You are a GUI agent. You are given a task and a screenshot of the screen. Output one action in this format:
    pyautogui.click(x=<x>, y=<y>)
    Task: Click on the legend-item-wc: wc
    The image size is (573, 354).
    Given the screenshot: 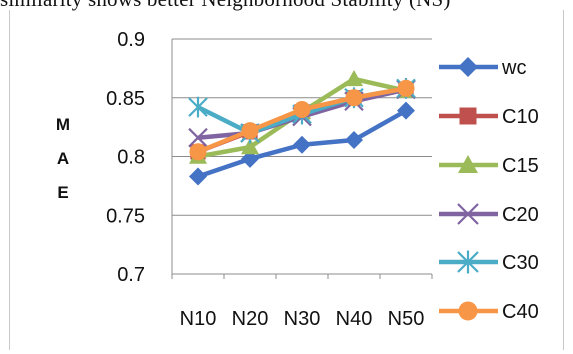 What is the action you would take?
    pyautogui.click(x=482, y=68)
    